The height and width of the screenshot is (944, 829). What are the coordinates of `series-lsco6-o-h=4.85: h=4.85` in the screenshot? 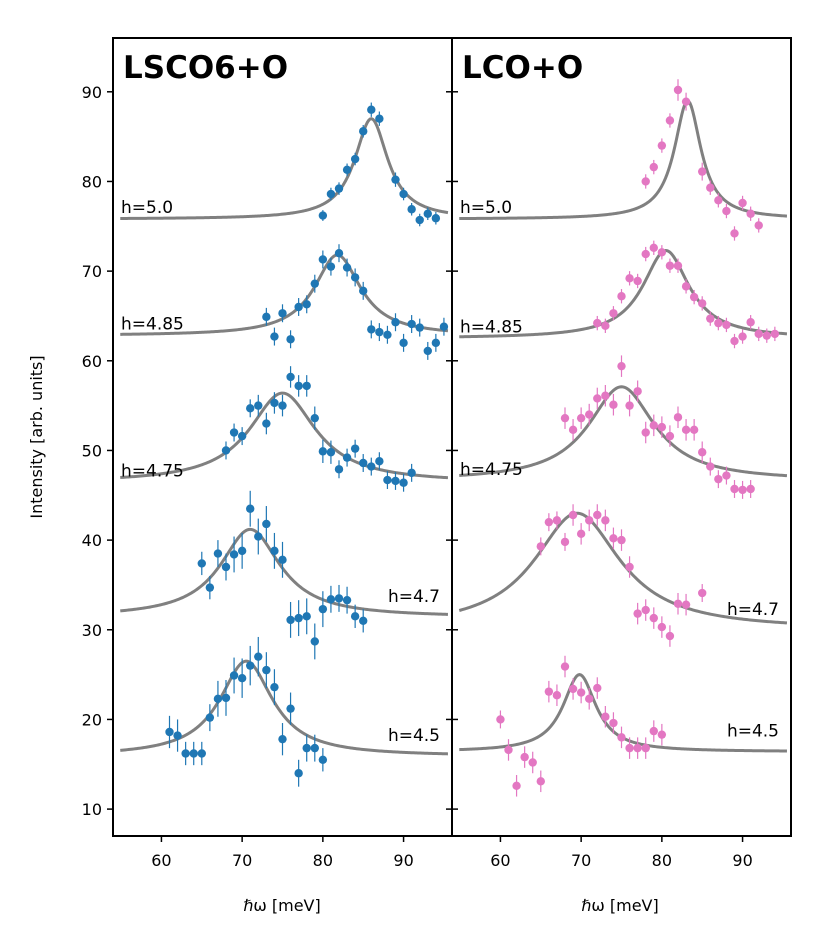 It's located at (284, 302).